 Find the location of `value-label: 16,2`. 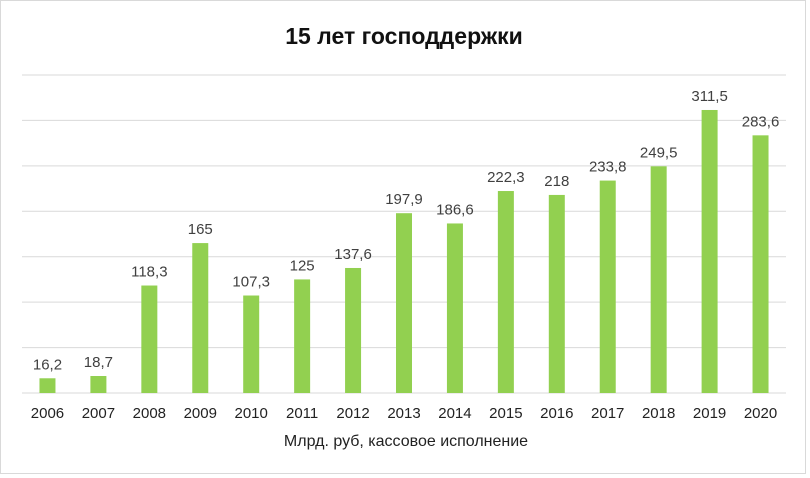

value-label: 16,2 is located at coordinates (47, 364).